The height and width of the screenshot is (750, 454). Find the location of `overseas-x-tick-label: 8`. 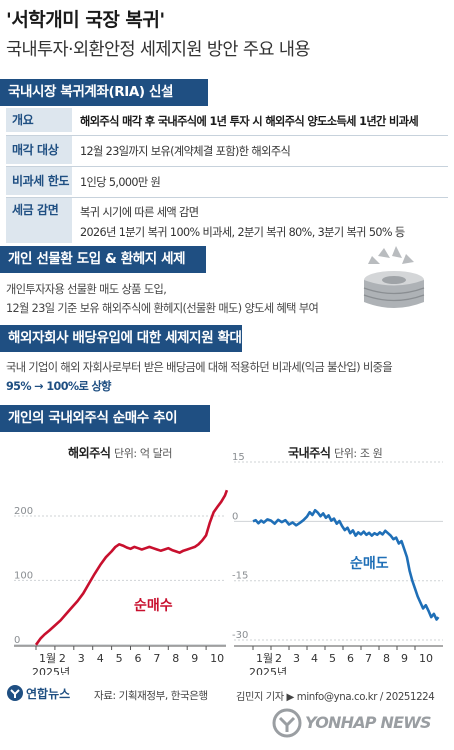

overseas-x-tick-label: 8 is located at coordinates (175, 658).